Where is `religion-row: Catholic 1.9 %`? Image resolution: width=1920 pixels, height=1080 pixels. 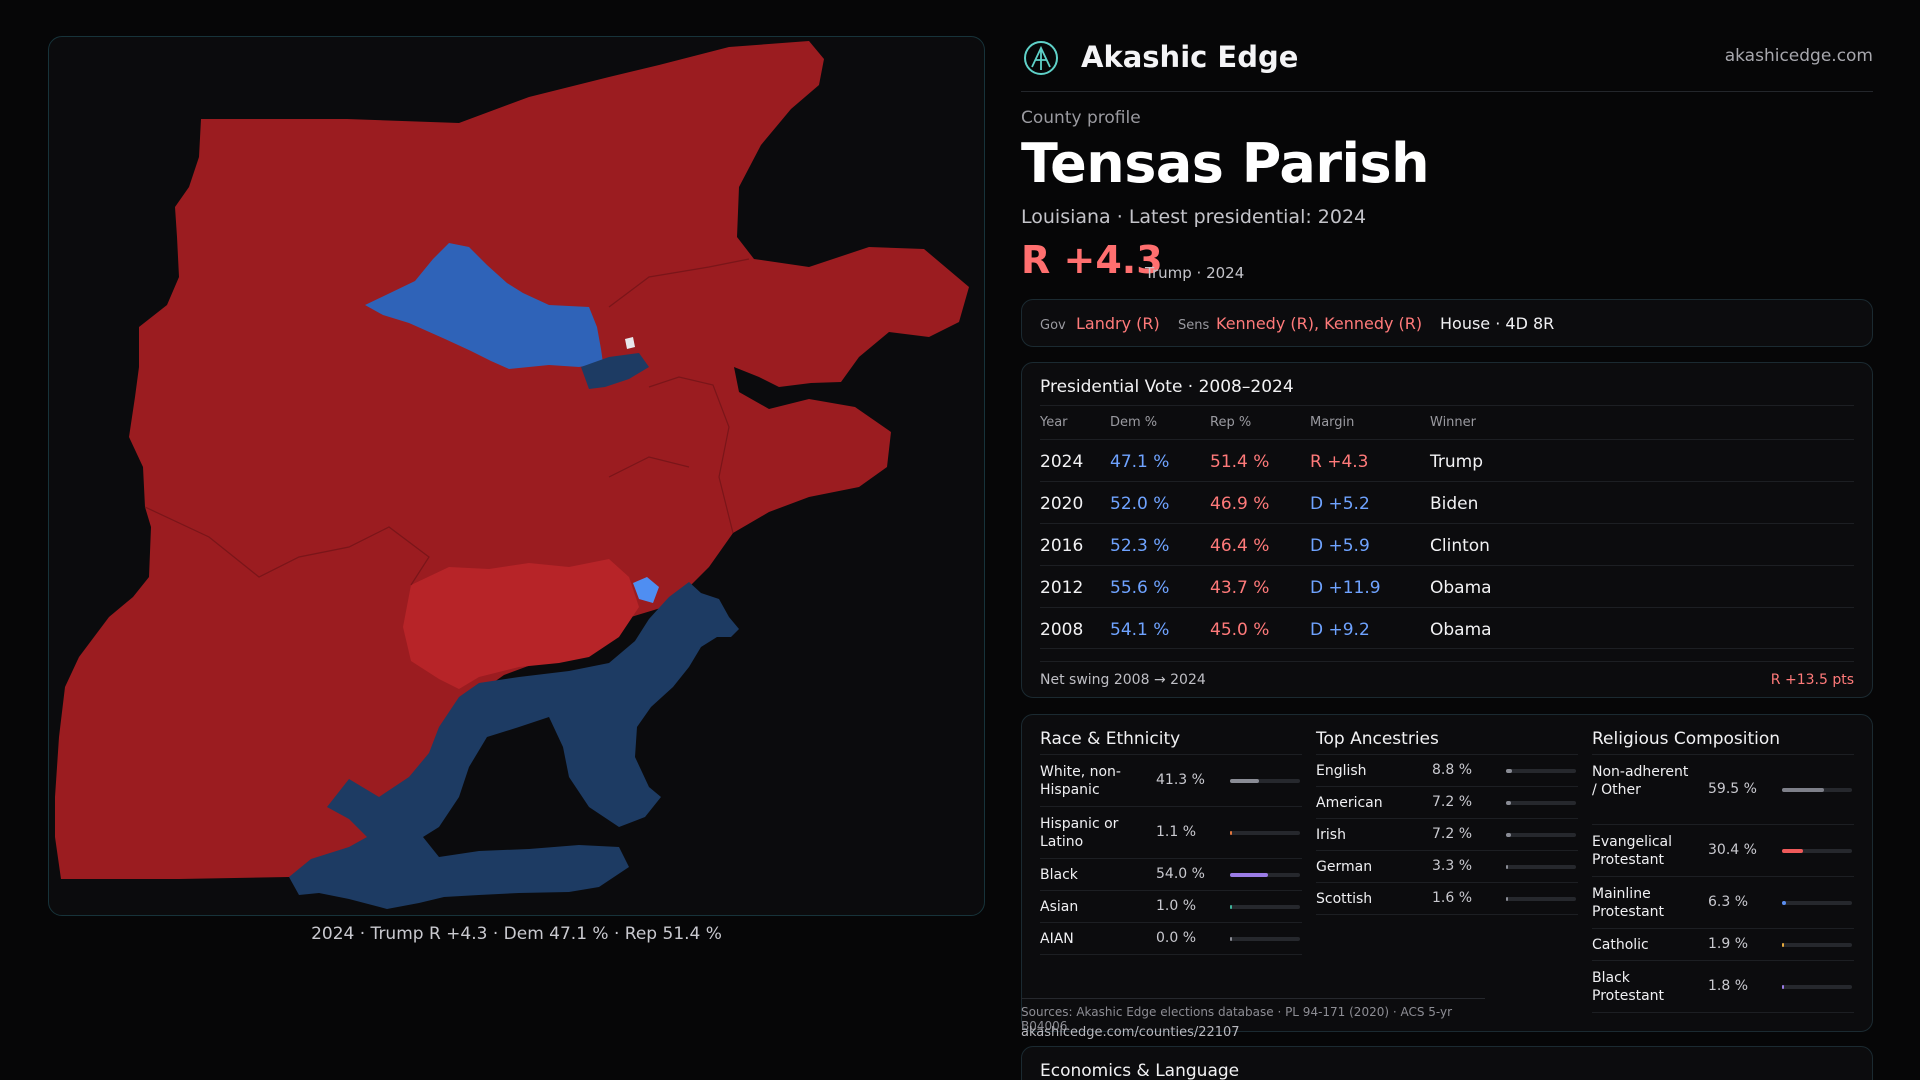 religion-row: Catholic 1.9 % is located at coordinates (1723, 945).